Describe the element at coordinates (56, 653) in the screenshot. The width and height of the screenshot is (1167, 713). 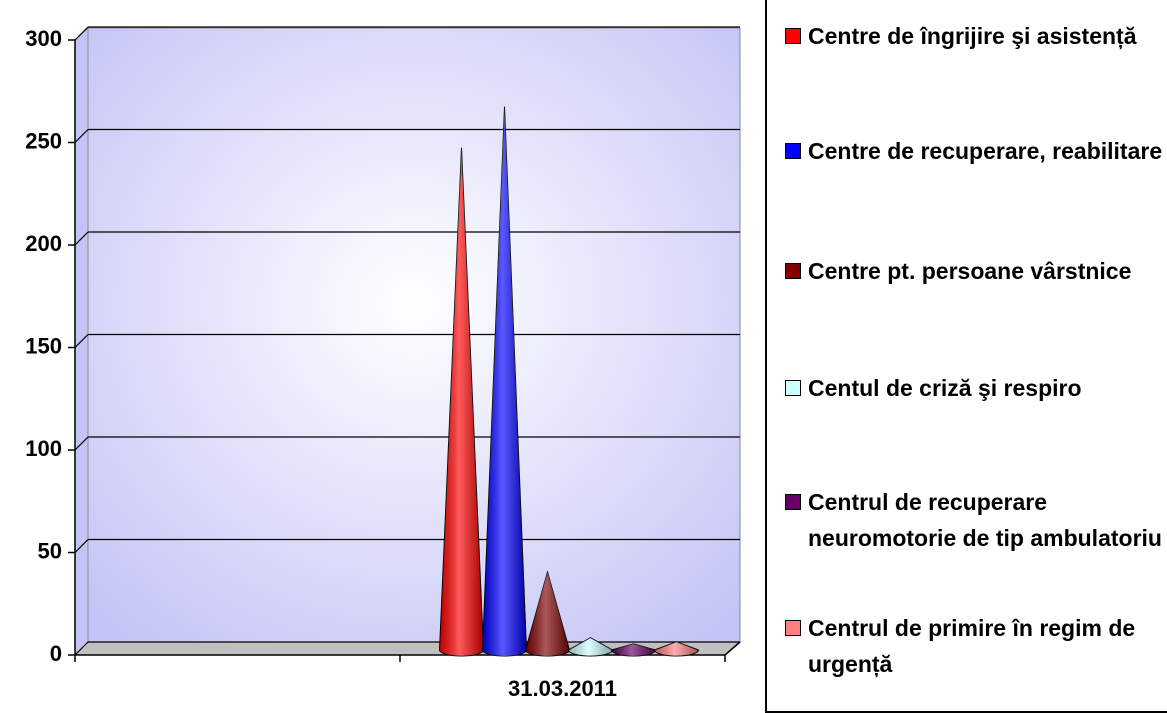
I see `y-tick-label: 0` at that location.